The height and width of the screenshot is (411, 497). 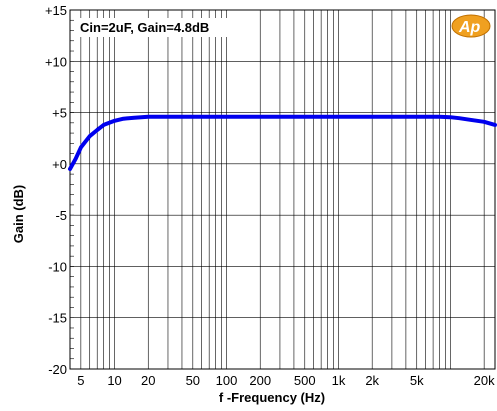 What do you see at coordinates (339, 380) in the screenshot?
I see `x-tick-label: 1k` at bounding box center [339, 380].